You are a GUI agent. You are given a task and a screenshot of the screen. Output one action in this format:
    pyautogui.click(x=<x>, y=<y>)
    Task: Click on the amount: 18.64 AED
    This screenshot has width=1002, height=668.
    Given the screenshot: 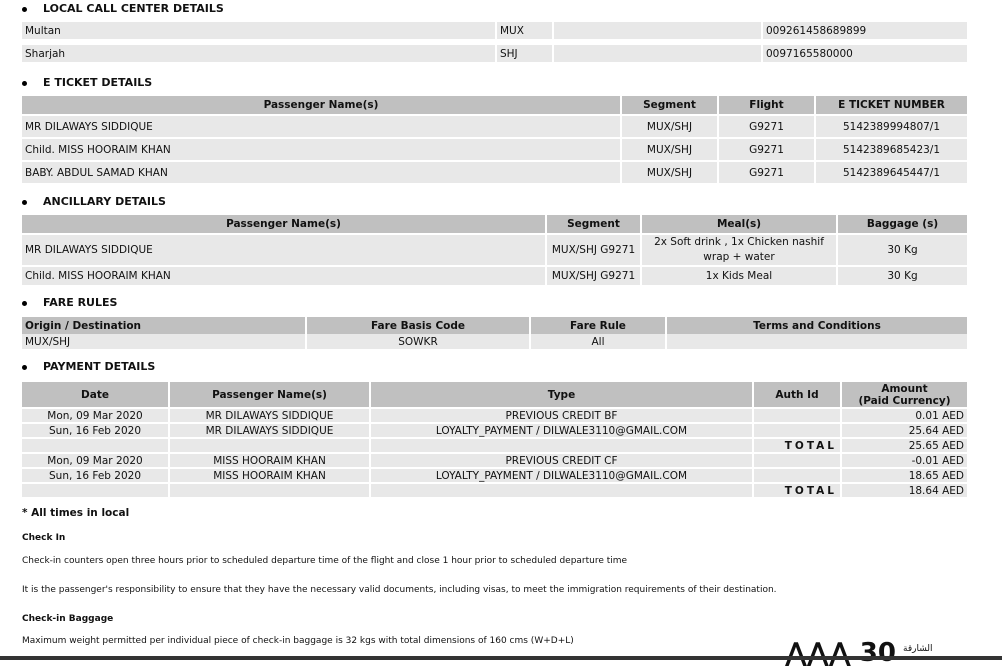 What is the action you would take?
    pyautogui.click(x=904, y=489)
    